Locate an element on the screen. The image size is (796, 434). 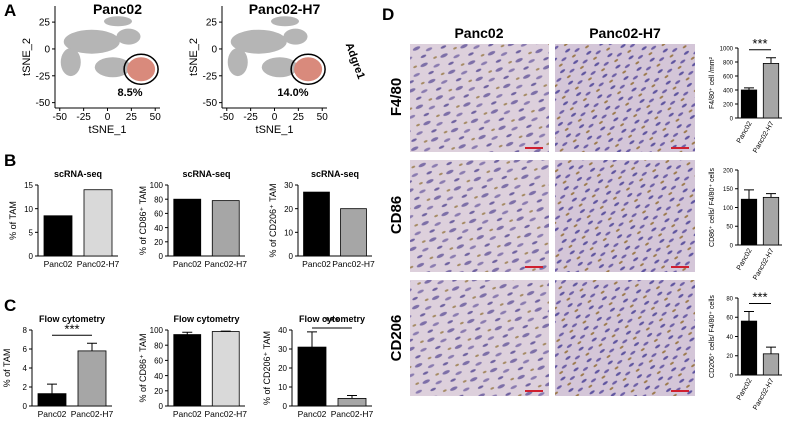
y-tick-label: 800 is located at coordinates (728, 63).